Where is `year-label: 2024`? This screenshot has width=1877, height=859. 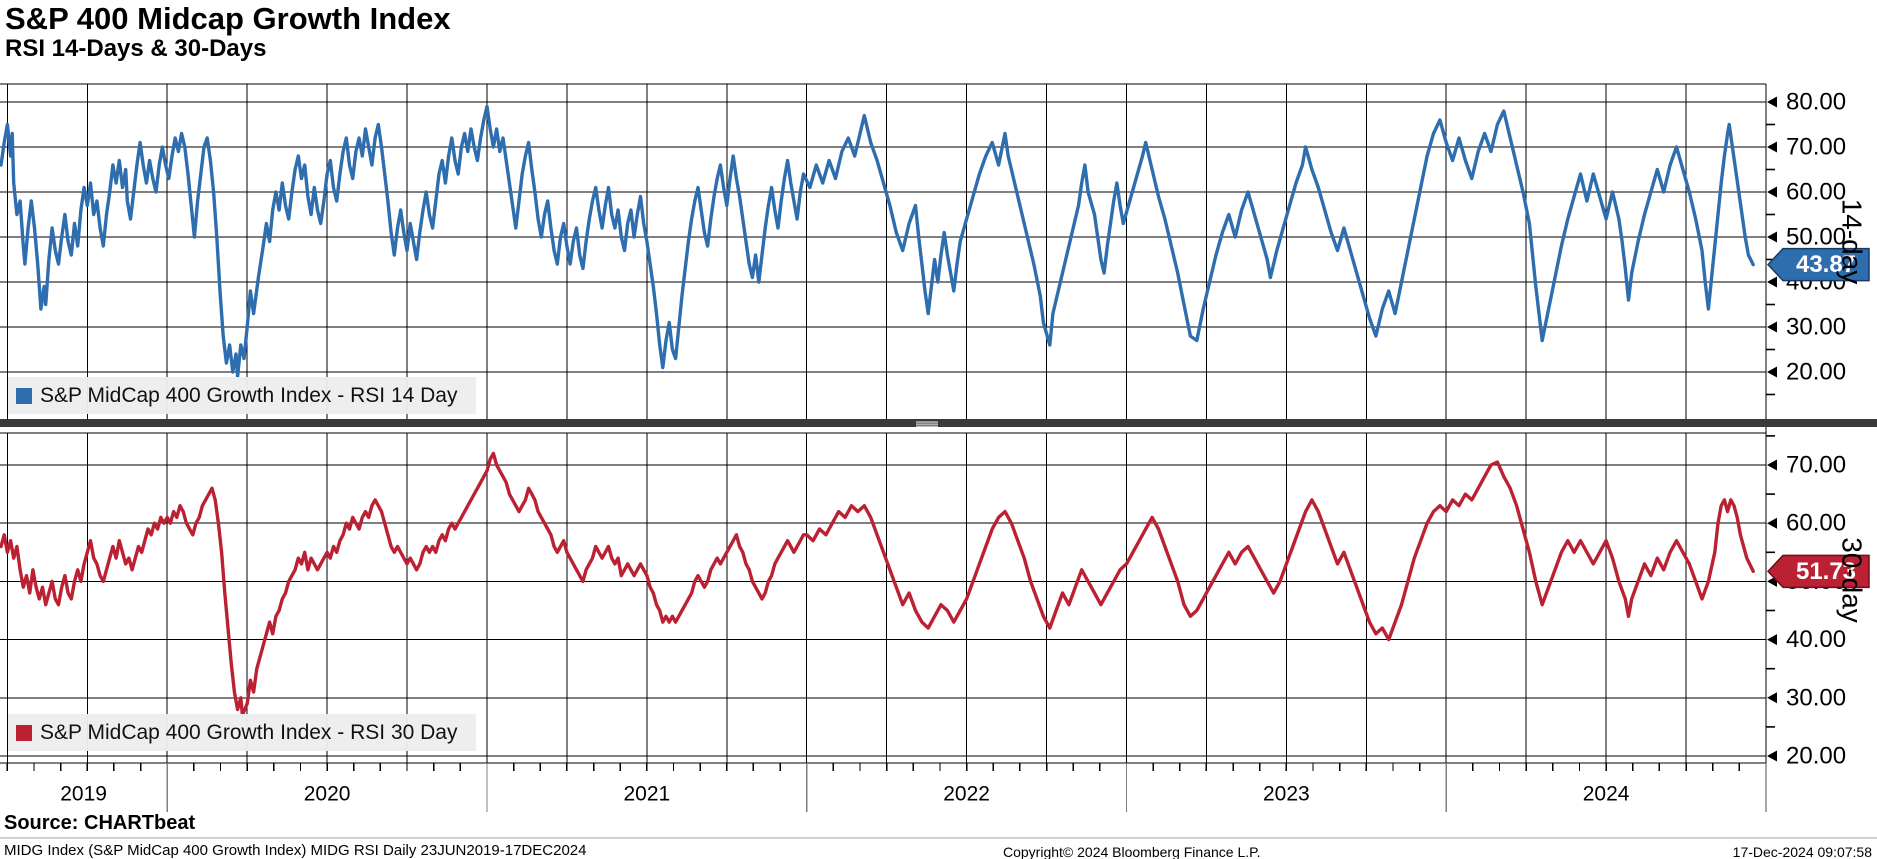 year-label: 2024 is located at coordinates (1606, 794).